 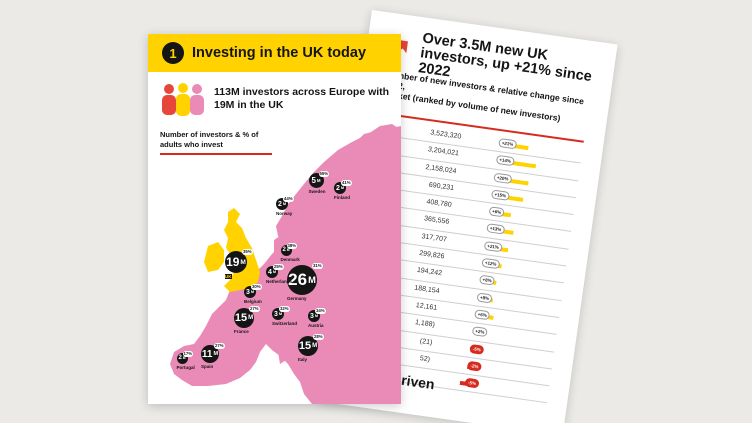 What do you see at coordinates (500, 195) in the screenshot?
I see `change-badge: +15%` at bounding box center [500, 195].